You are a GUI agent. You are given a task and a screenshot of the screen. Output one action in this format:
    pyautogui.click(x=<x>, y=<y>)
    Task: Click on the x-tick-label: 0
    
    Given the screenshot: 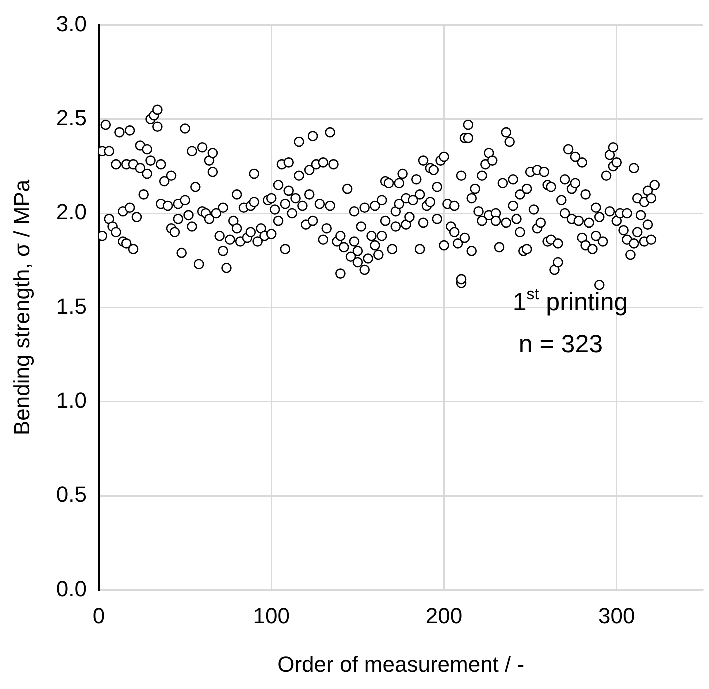 What is the action you would take?
    pyautogui.click(x=99, y=615)
    